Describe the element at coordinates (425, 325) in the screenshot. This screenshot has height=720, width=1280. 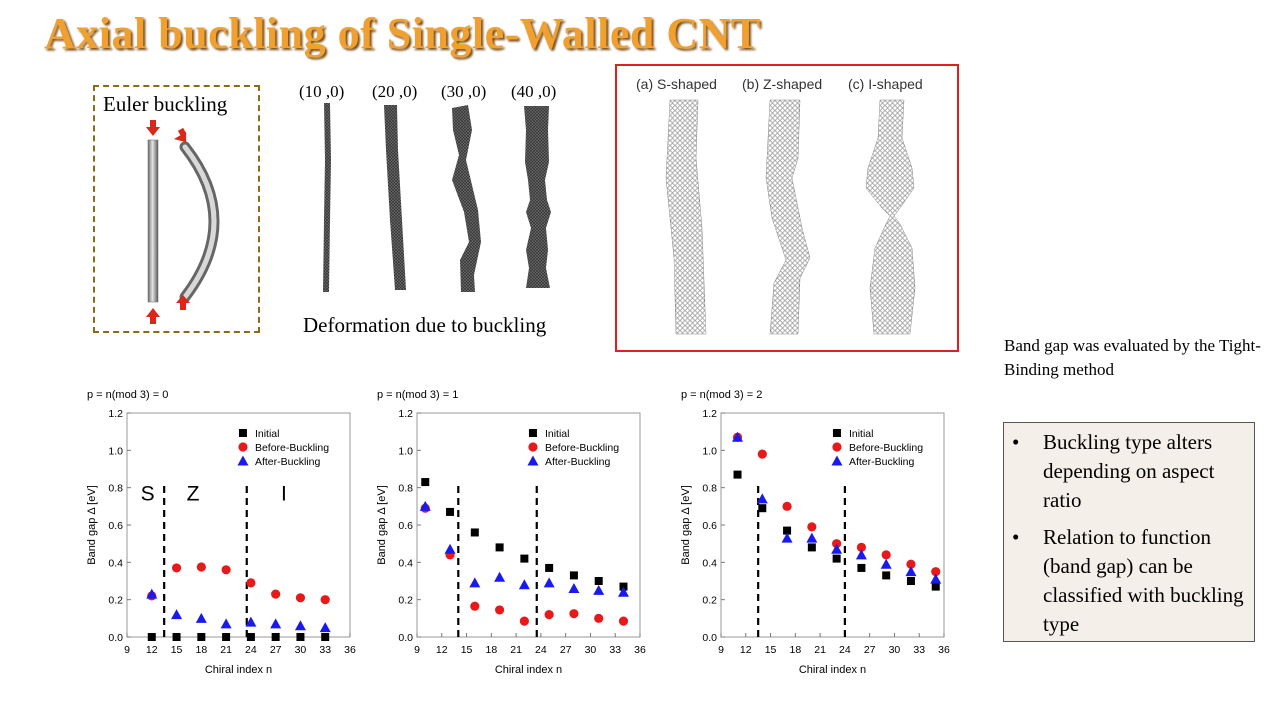
I see `deformation-caption: Deformation due to buckling` at that location.